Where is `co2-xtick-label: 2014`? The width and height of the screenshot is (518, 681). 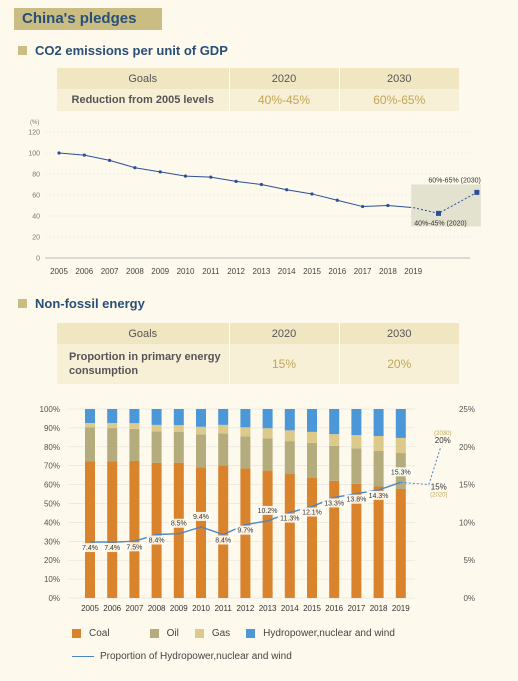
co2-xtick-label: 2014 is located at coordinates (287, 271).